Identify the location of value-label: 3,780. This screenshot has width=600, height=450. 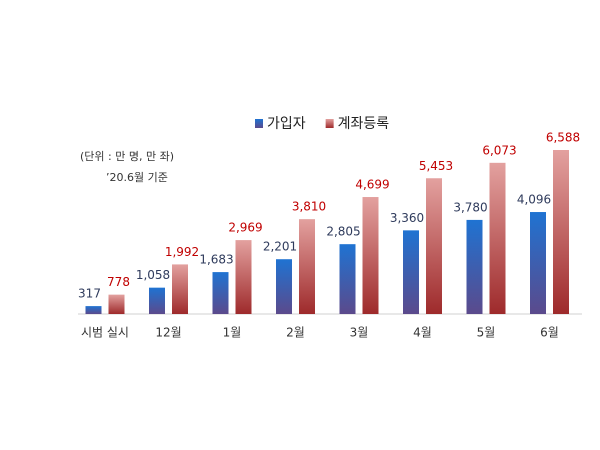
(470, 207).